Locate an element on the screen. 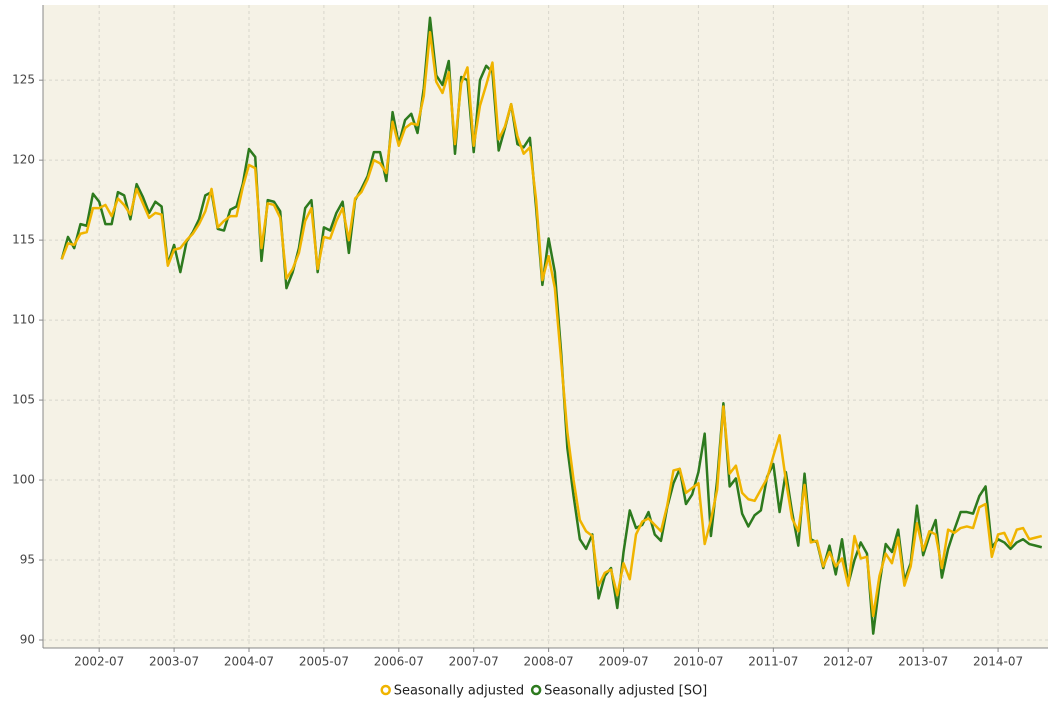 The image size is (1049, 708). x-tick-label: 2010-07 is located at coordinates (698, 662).